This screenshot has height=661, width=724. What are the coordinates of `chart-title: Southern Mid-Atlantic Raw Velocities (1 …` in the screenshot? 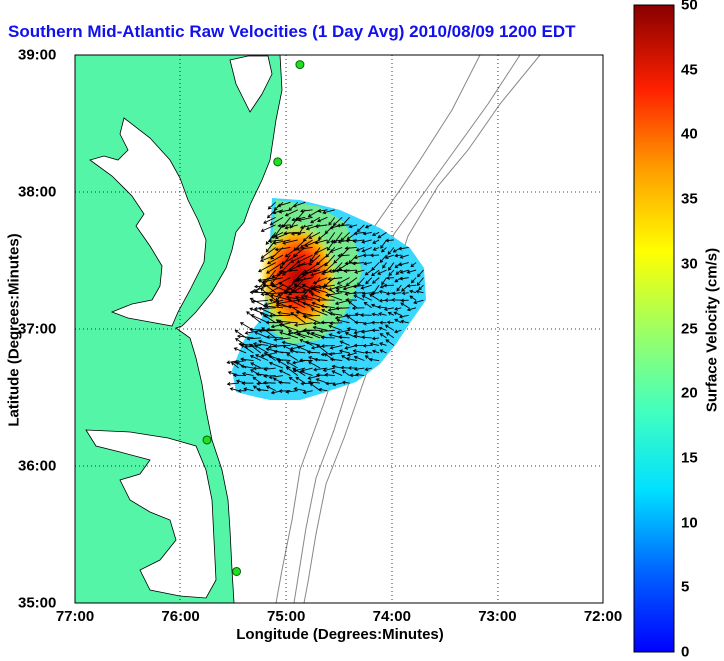 It's located at (292, 32).